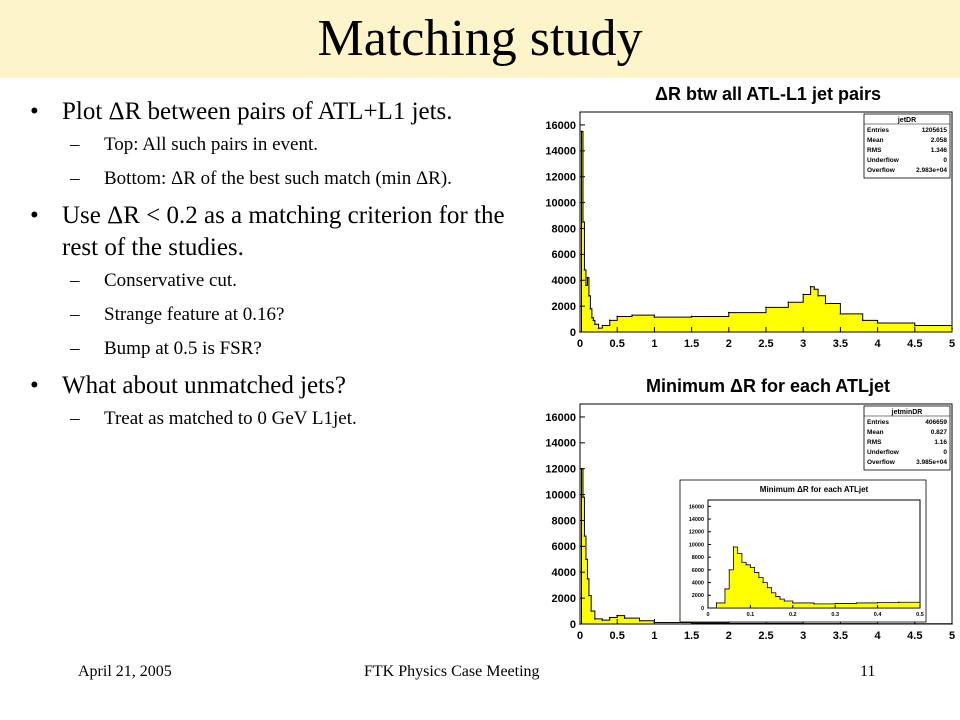 This screenshot has height=720, width=960. I want to click on sub-item: – Conservative cut., so click(289, 281).